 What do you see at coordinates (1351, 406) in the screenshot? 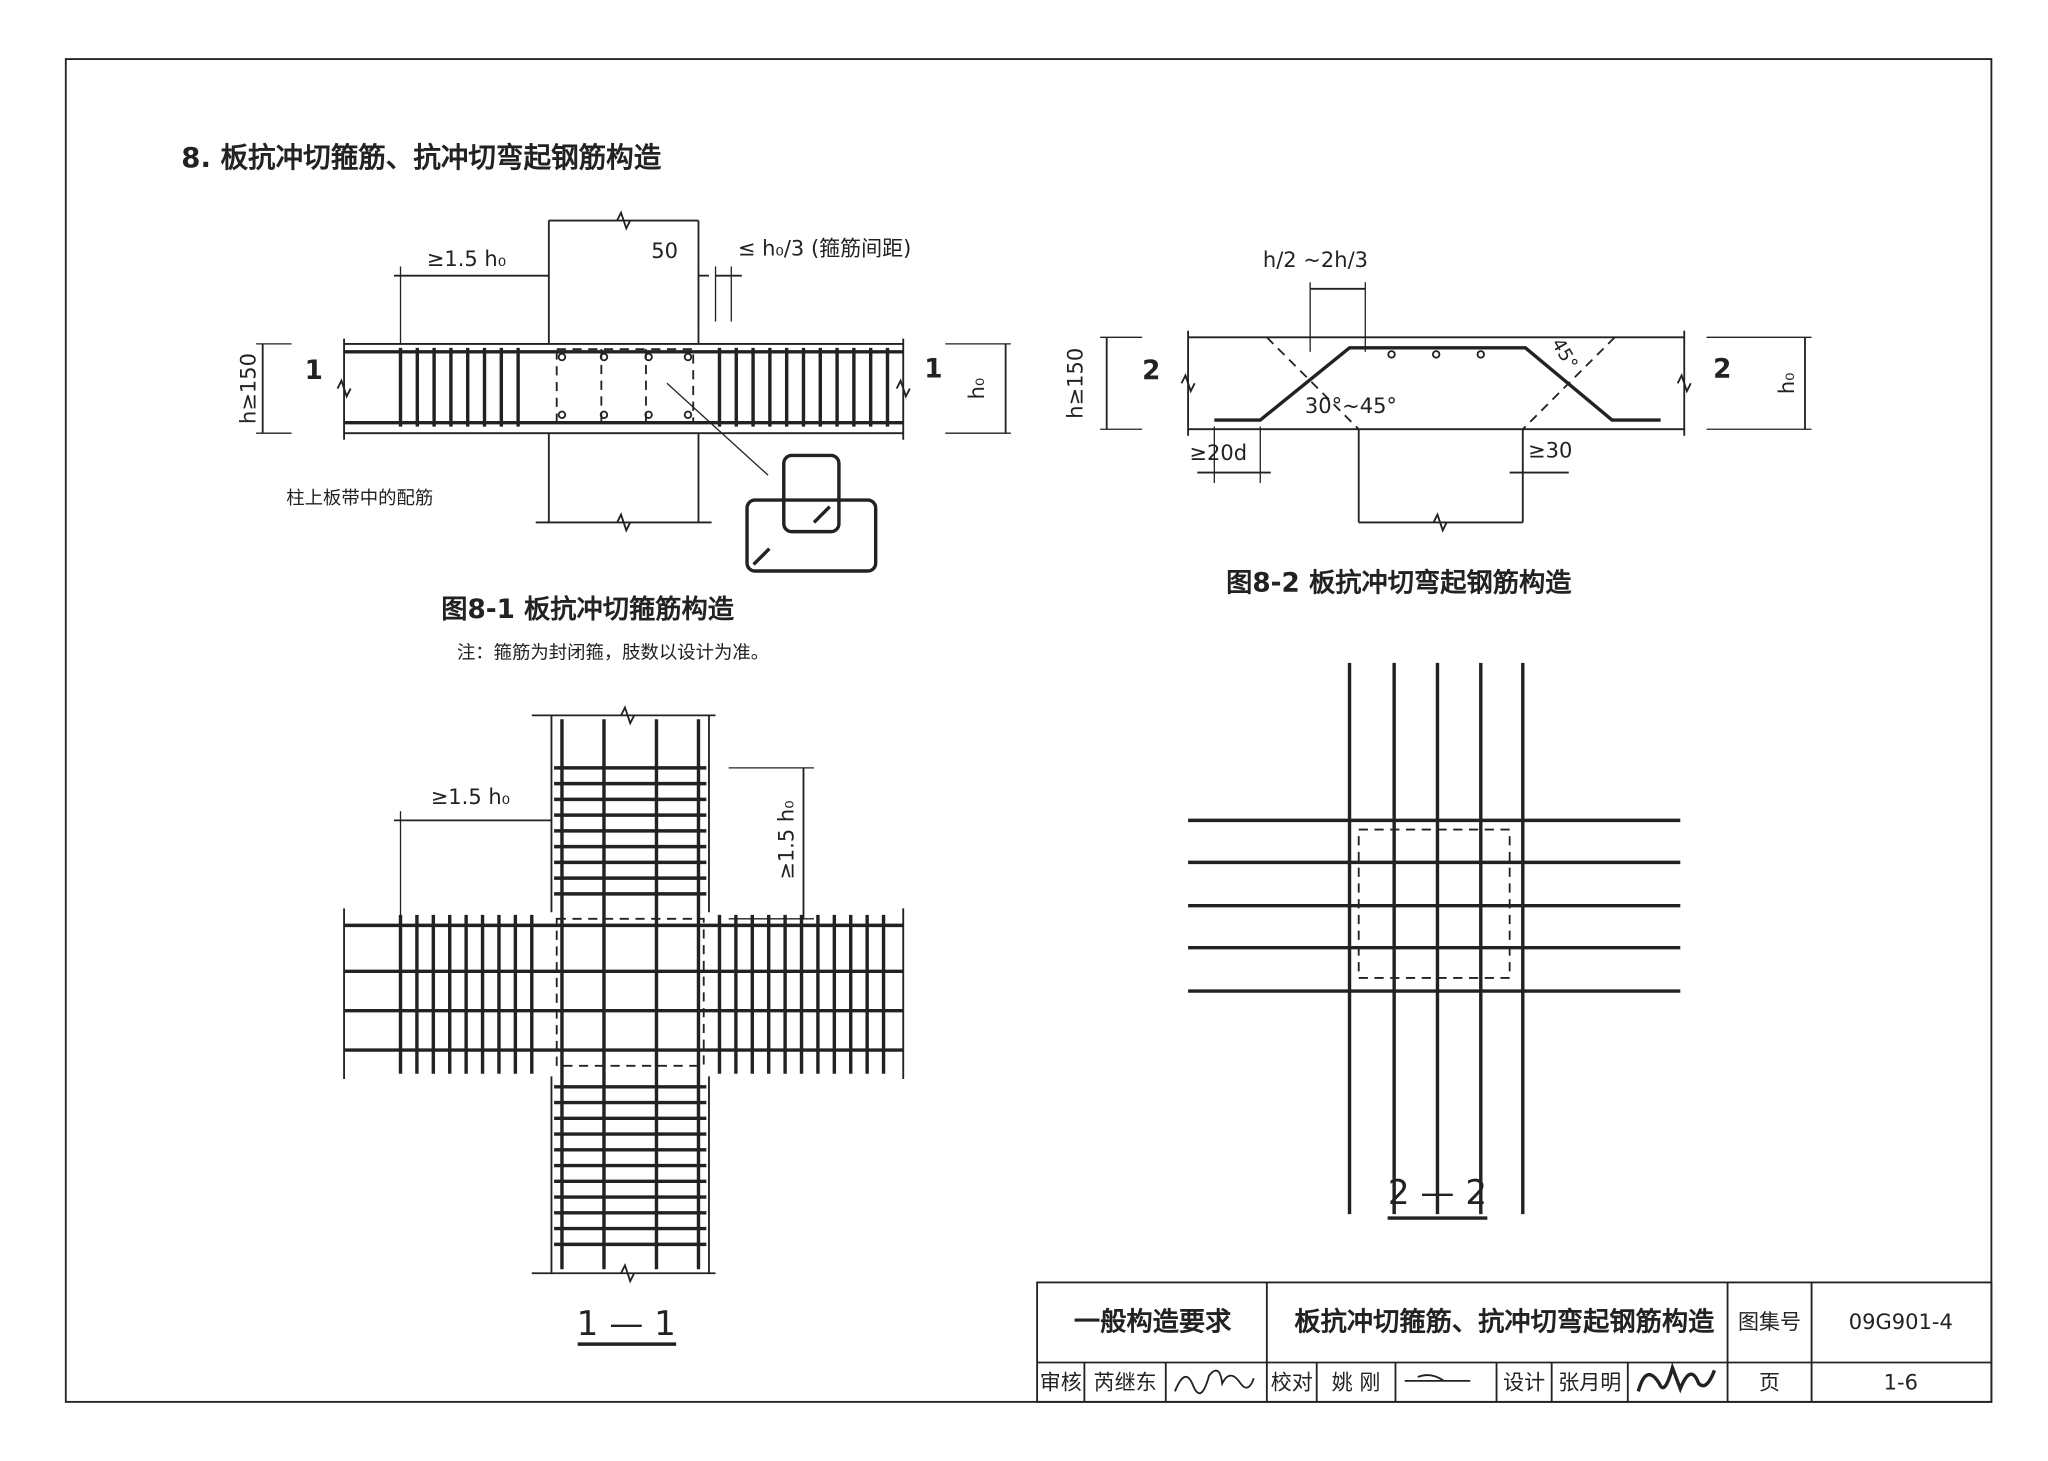
I see `angle-label: 30°~45°` at bounding box center [1351, 406].